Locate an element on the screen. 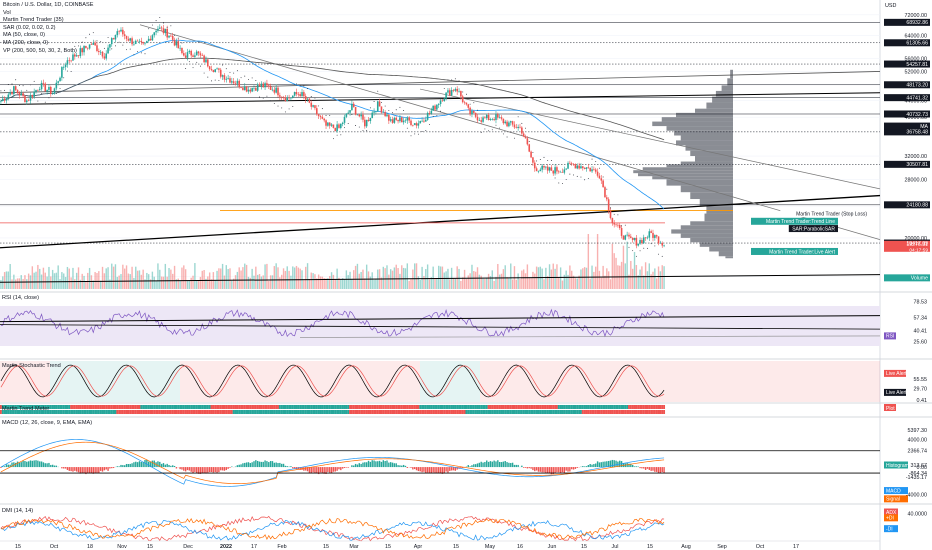 This screenshot has width=932, height=550. time-axis-label: 2022 is located at coordinates (226, 547).